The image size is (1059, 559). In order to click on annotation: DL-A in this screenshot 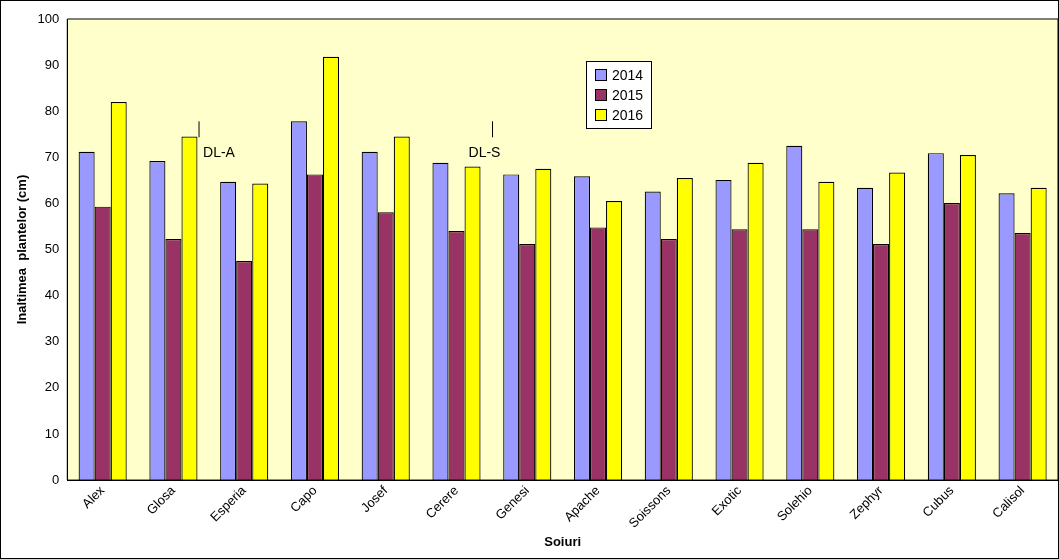, I will do `click(219, 152)`.